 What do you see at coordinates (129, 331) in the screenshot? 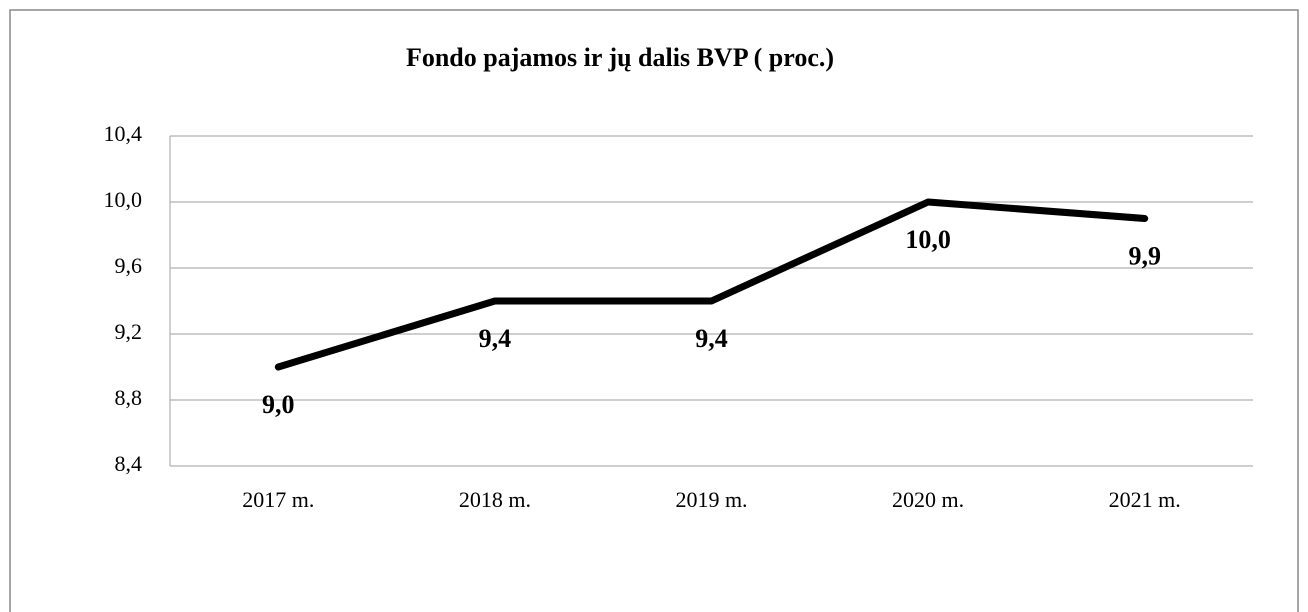
I see `y-tick-label: 9,2` at bounding box center [129, 331].